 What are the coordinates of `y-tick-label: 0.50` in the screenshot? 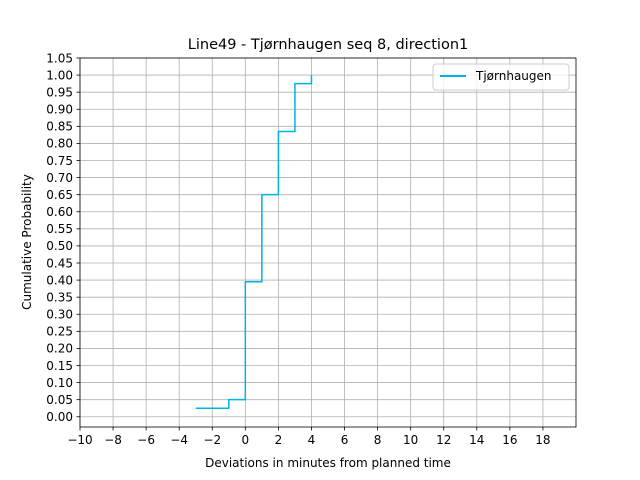 It's located at (59, 246).